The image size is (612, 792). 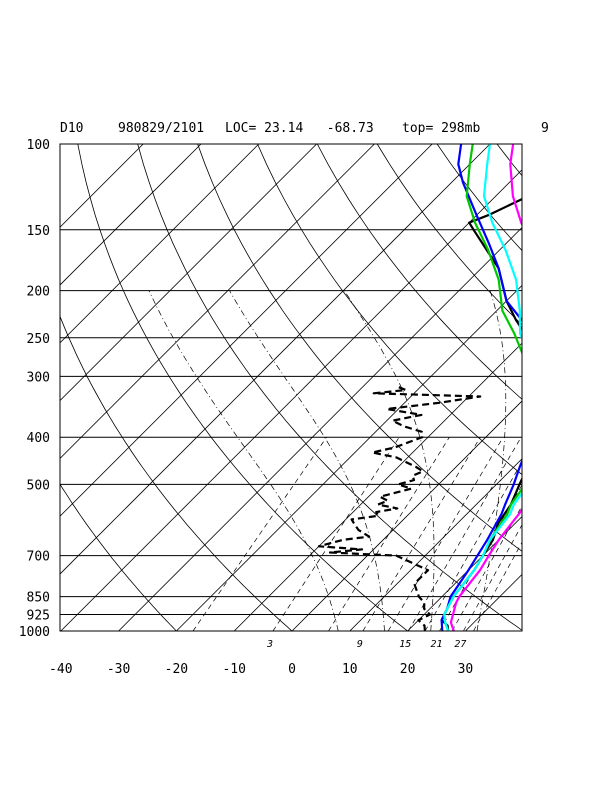 What do you see at coordinates (38, 145) in the screenshot?
I see `pressure-tick-label: 100` at bounding box center [38, 145].